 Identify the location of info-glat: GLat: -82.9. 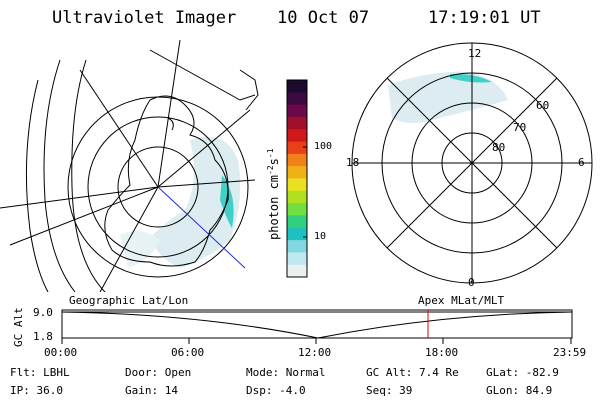
(522, 372).